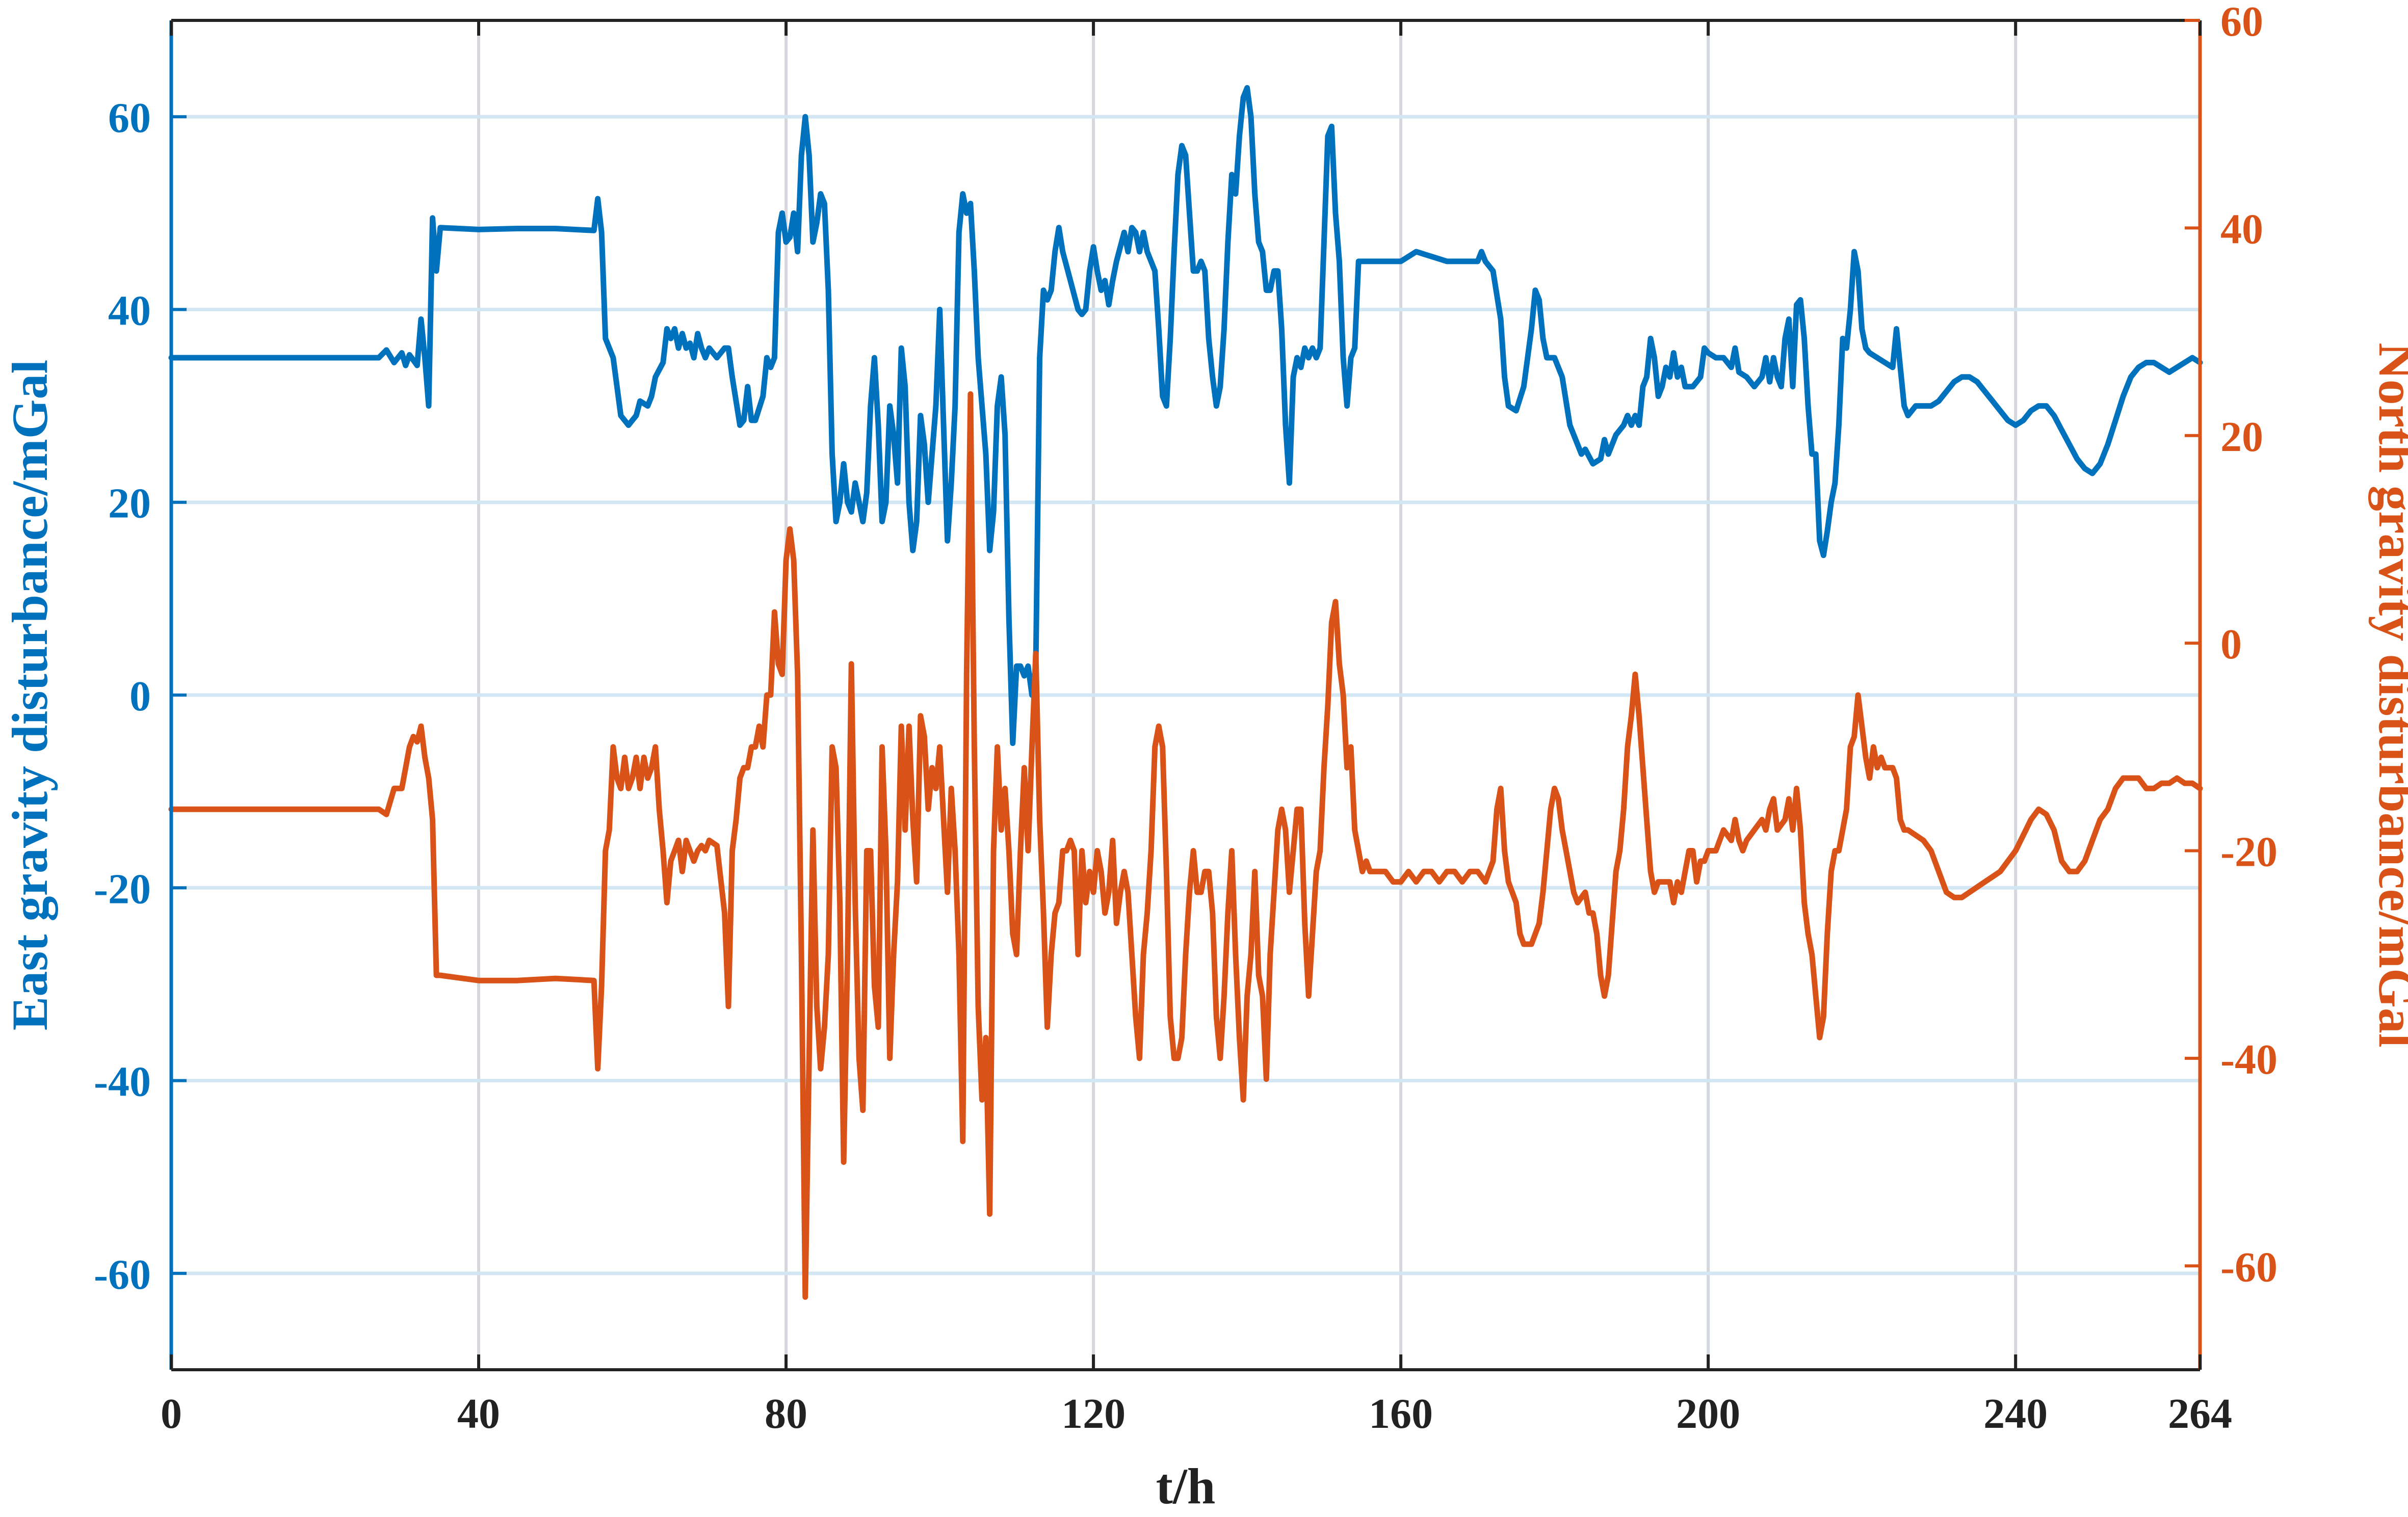 This screenshot has height=1517, width=2408. I want to click on left-tick-label: 0, so click(140, 696).